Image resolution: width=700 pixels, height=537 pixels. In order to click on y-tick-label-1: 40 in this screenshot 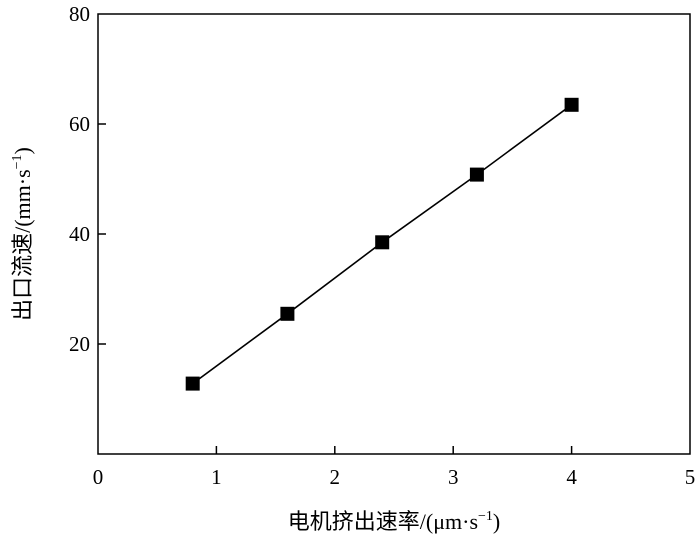, I will do `click(79, 234)`.